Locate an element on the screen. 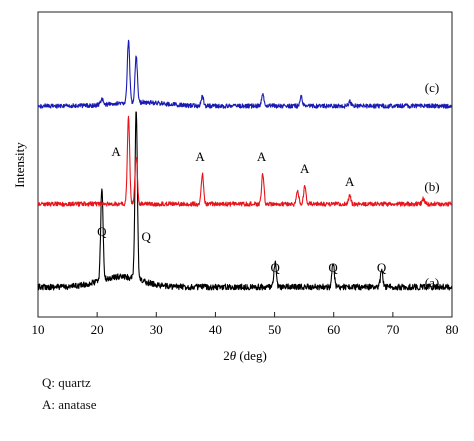 The height and width of the screenshot is (441, 474). x-tick-label-60: 60 is located at coordinates (333, 329).